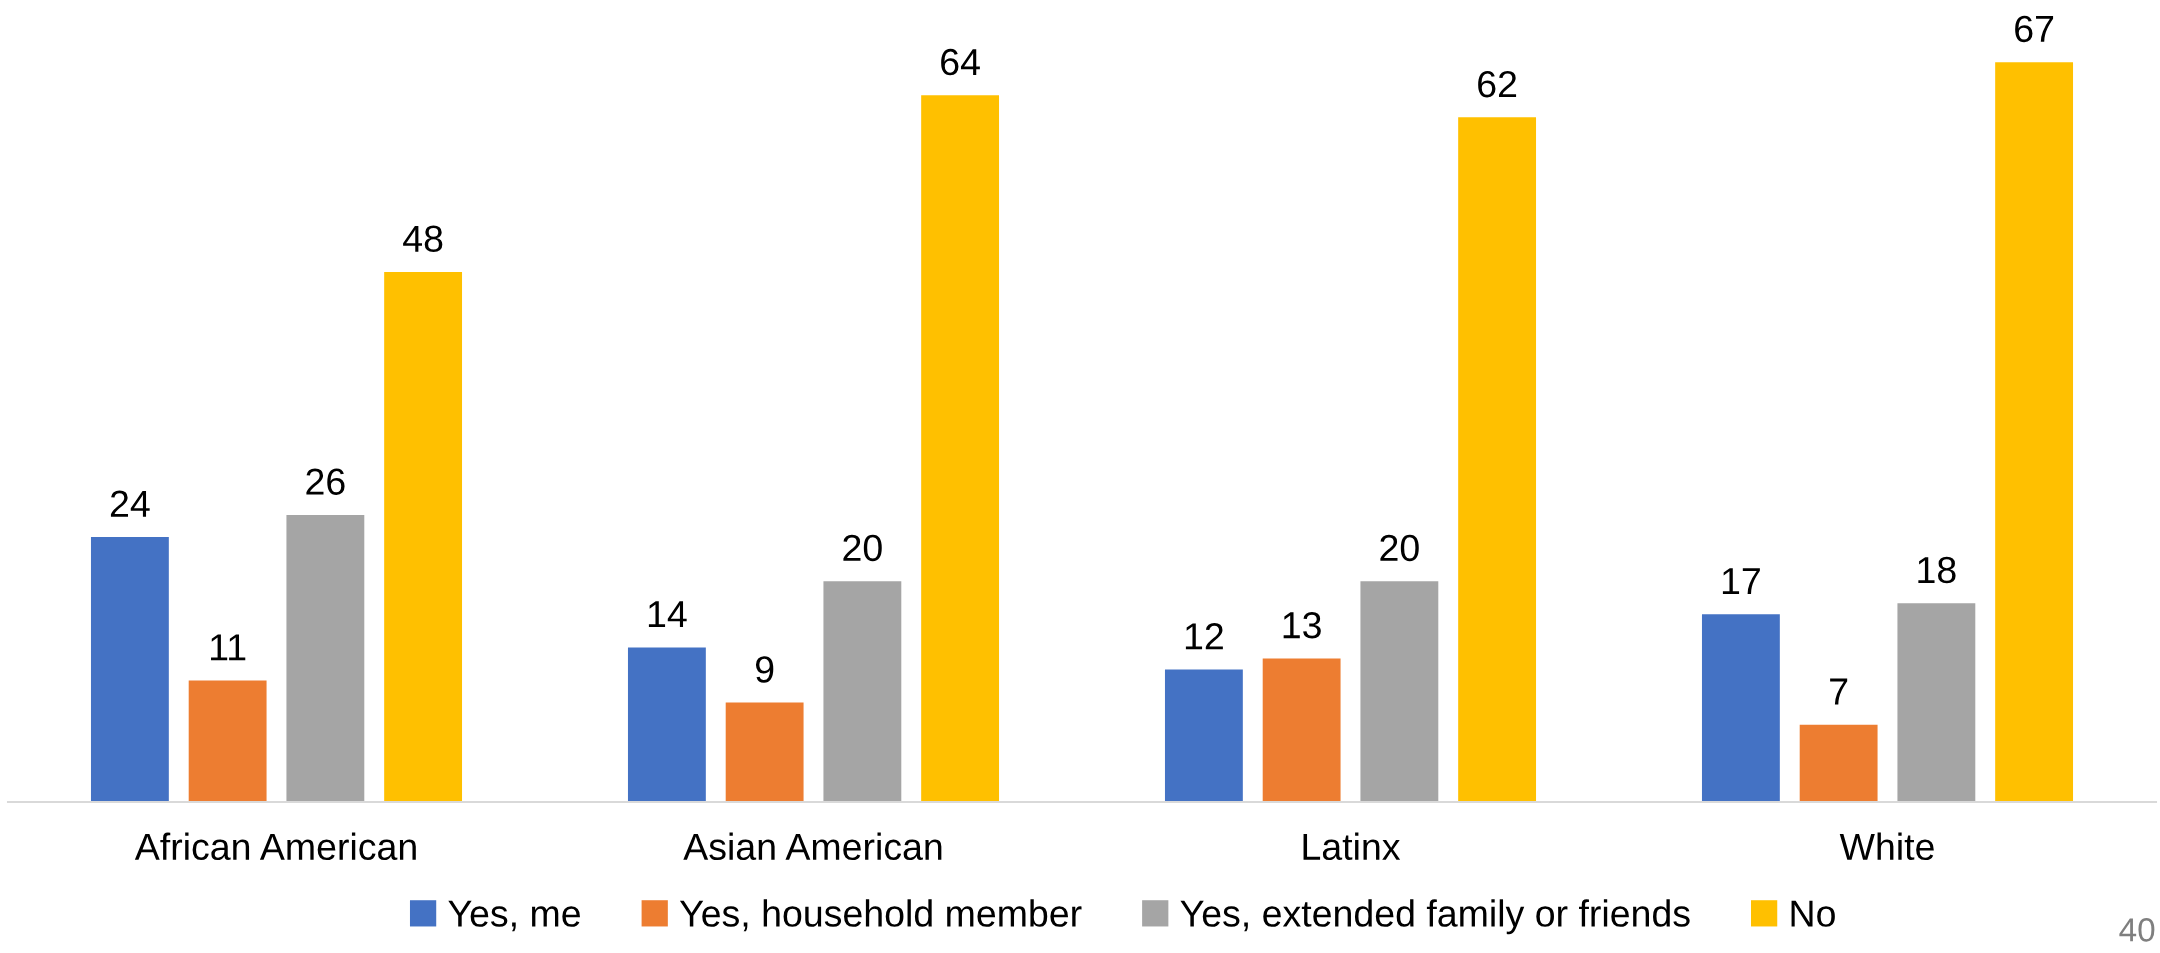  I want to click on data-label: 48, so click(423, 239).